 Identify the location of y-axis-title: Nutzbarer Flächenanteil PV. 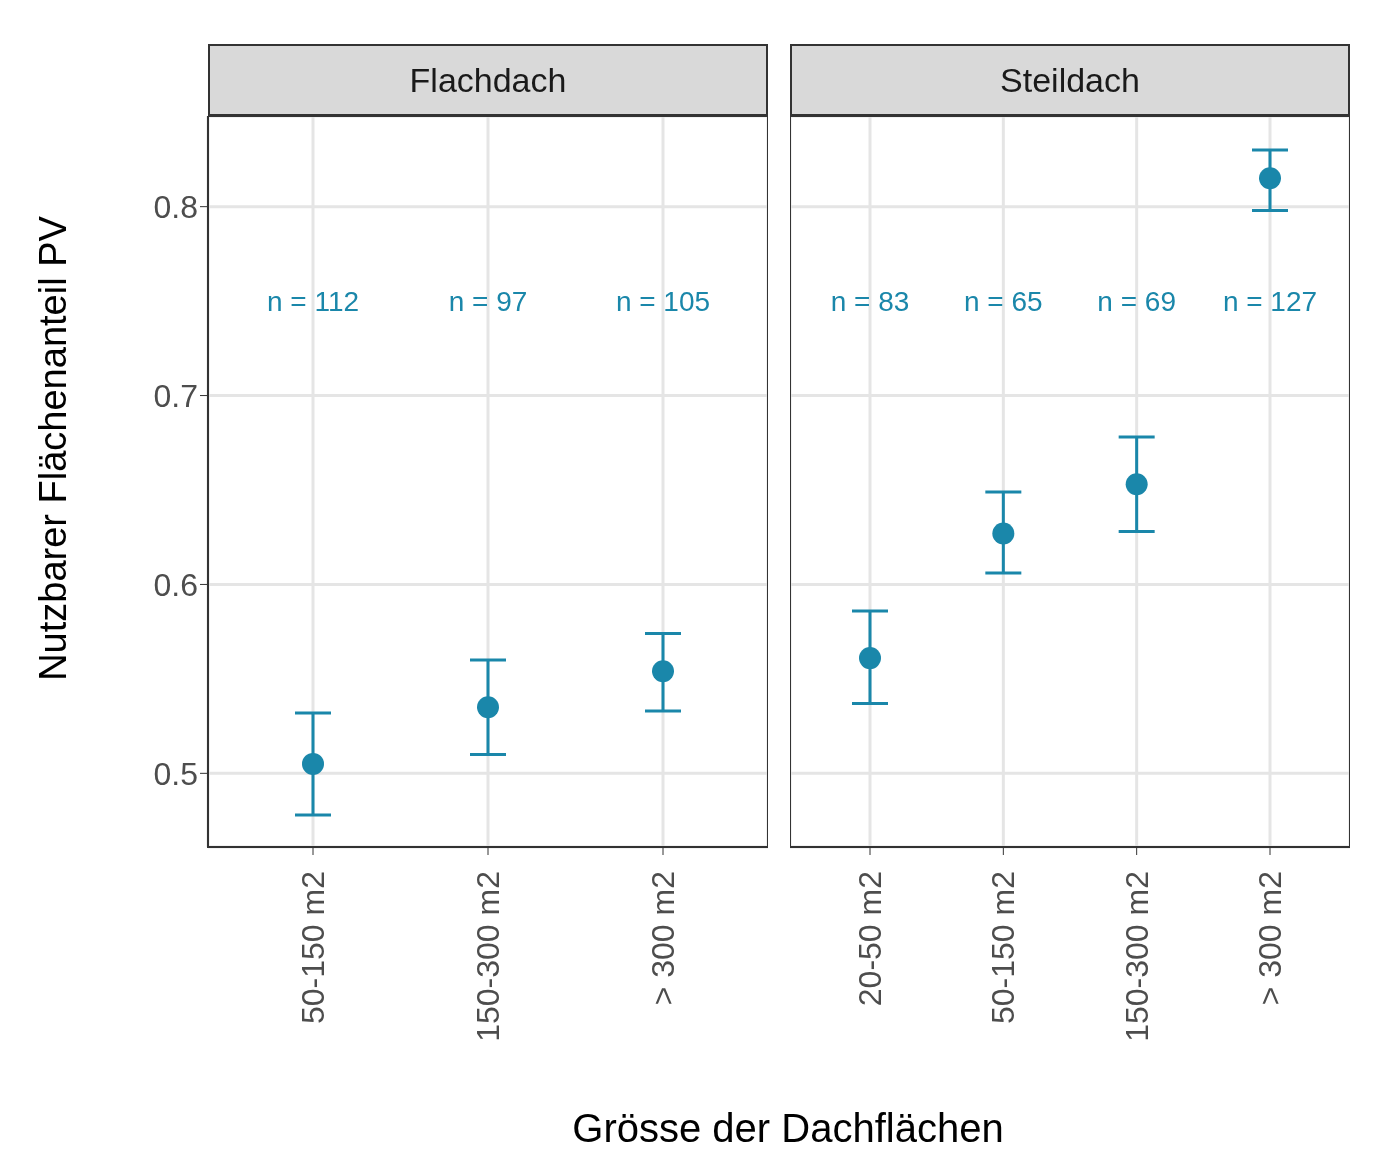
(53, 448).